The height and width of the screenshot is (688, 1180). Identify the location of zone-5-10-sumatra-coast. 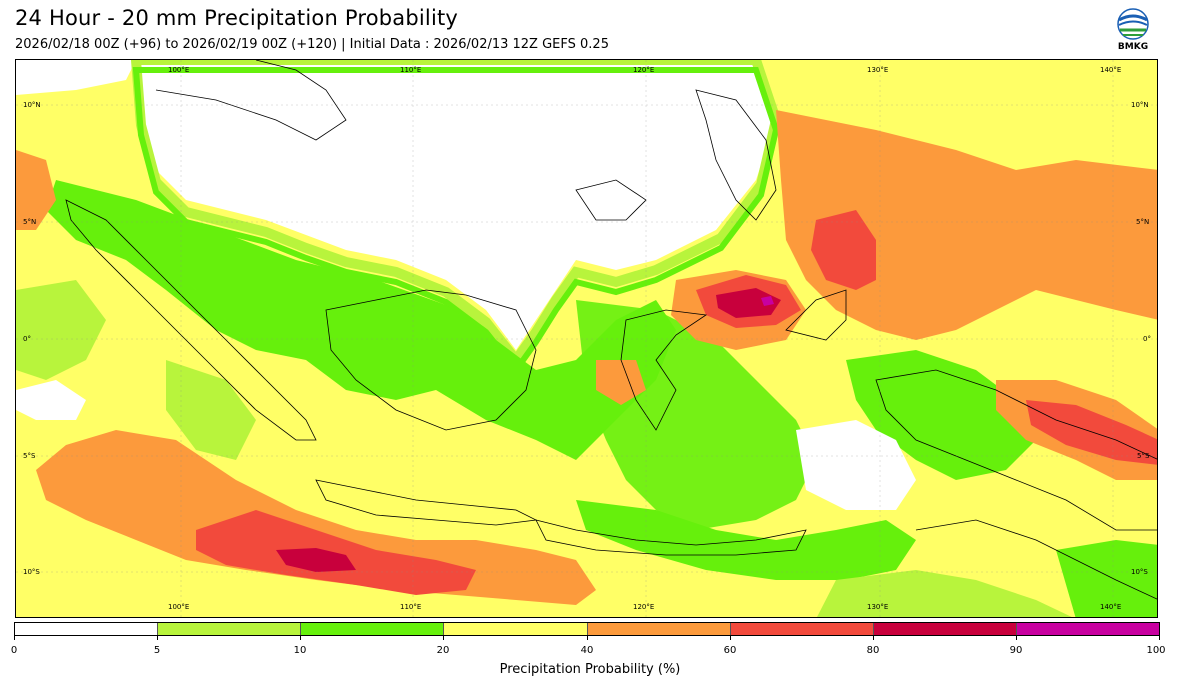
(211, 410).